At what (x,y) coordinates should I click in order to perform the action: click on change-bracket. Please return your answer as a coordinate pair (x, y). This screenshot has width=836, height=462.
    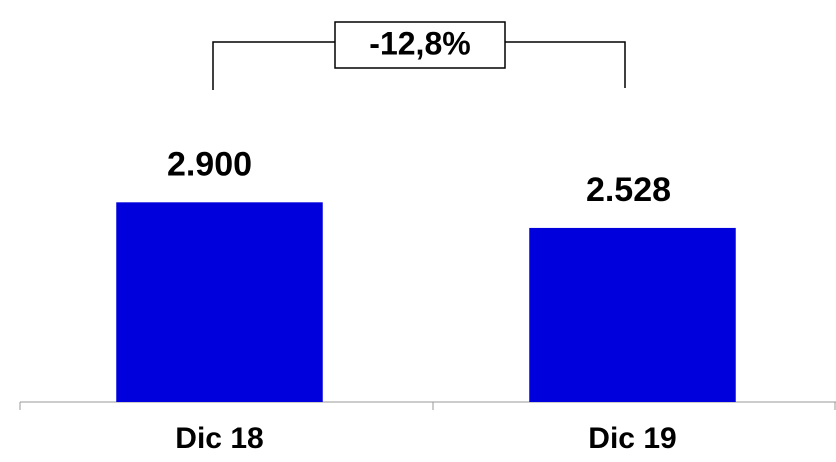
    Looking at the image, I should click on (419, 55).